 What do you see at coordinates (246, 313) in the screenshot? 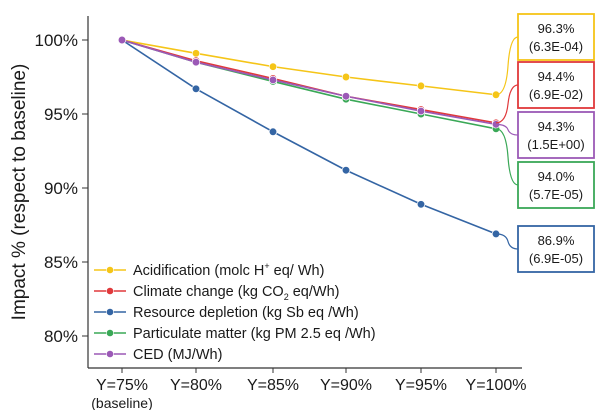
I see `legend-label: Resource depletion (kg Sb eq /Wh)` at bounding box center [246, 313].